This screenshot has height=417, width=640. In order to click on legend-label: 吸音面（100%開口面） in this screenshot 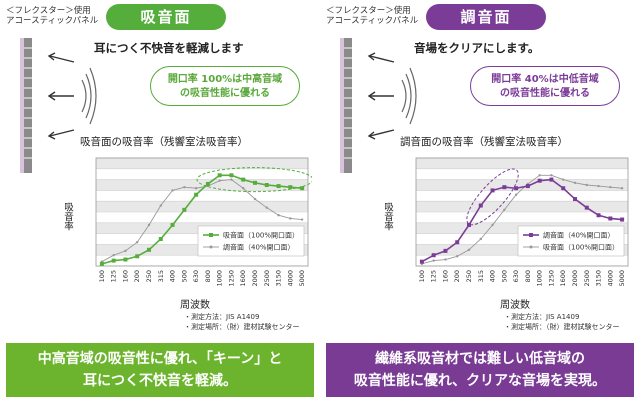, I will do `click(581, 247)`.